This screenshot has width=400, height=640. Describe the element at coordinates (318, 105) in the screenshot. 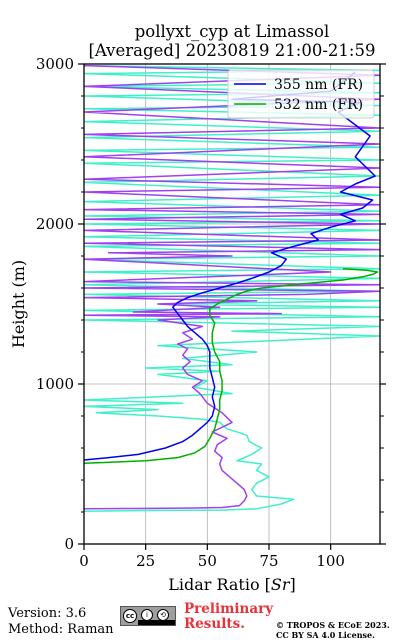

I see `legend-label-532: 532 nm (FR)` at that location.